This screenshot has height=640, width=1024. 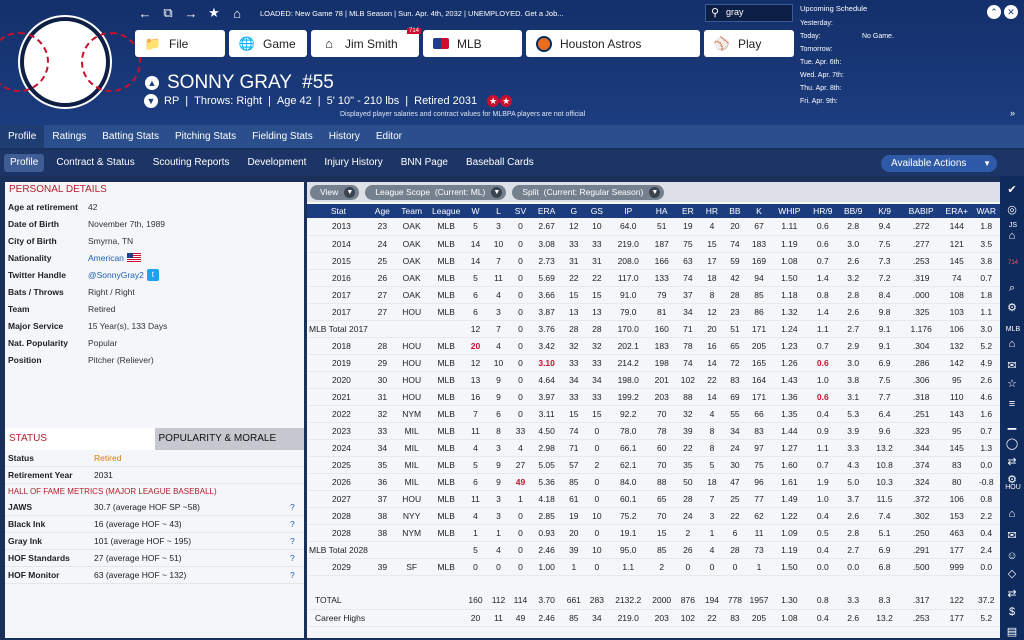 What do you see at coordinates (986, 244) in the screenshot?
I see `stat-cell: 3.5` at bounding box center [986, 244].